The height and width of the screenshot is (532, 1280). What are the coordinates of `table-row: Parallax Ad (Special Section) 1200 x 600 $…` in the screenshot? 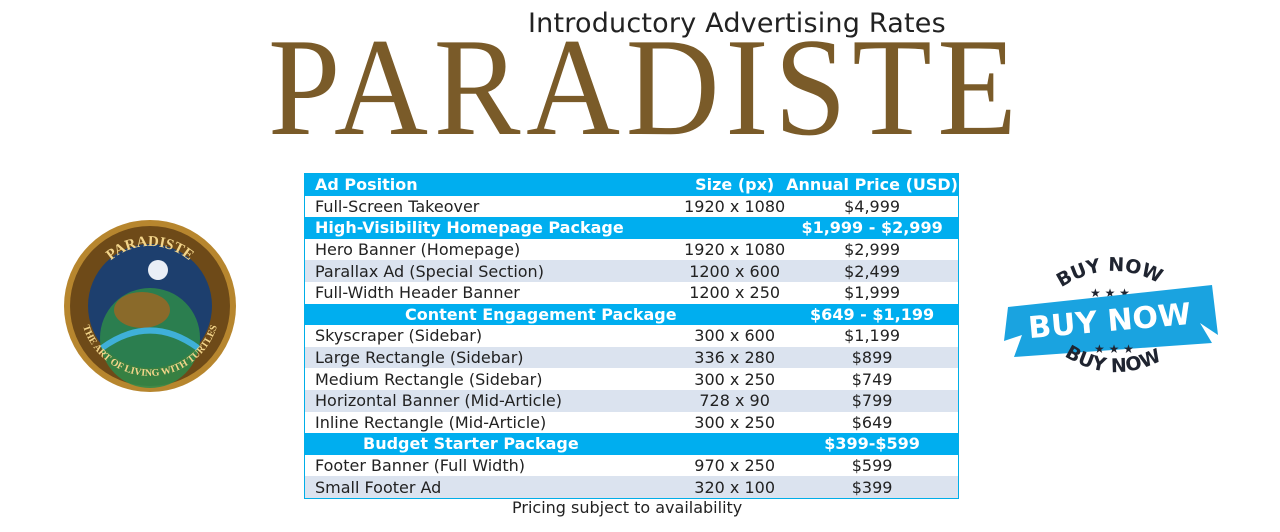 It's located at (631, 271).